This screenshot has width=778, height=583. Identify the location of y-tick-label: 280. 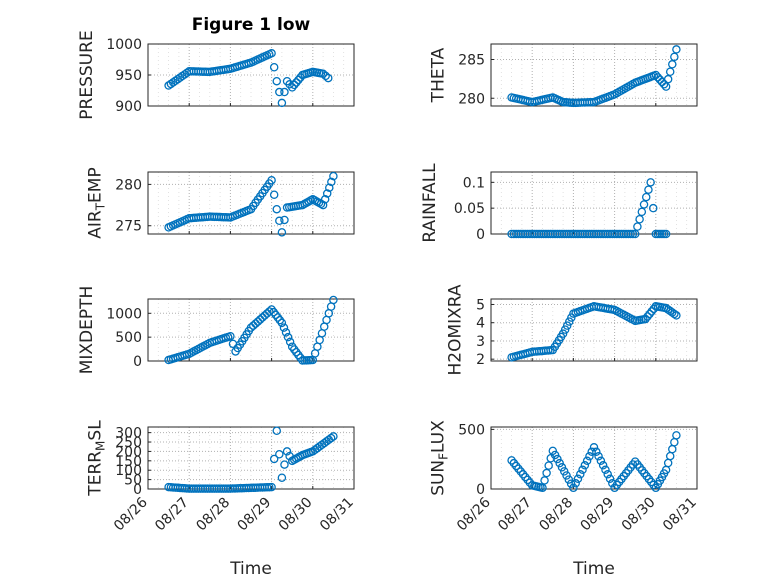
(128, 185).